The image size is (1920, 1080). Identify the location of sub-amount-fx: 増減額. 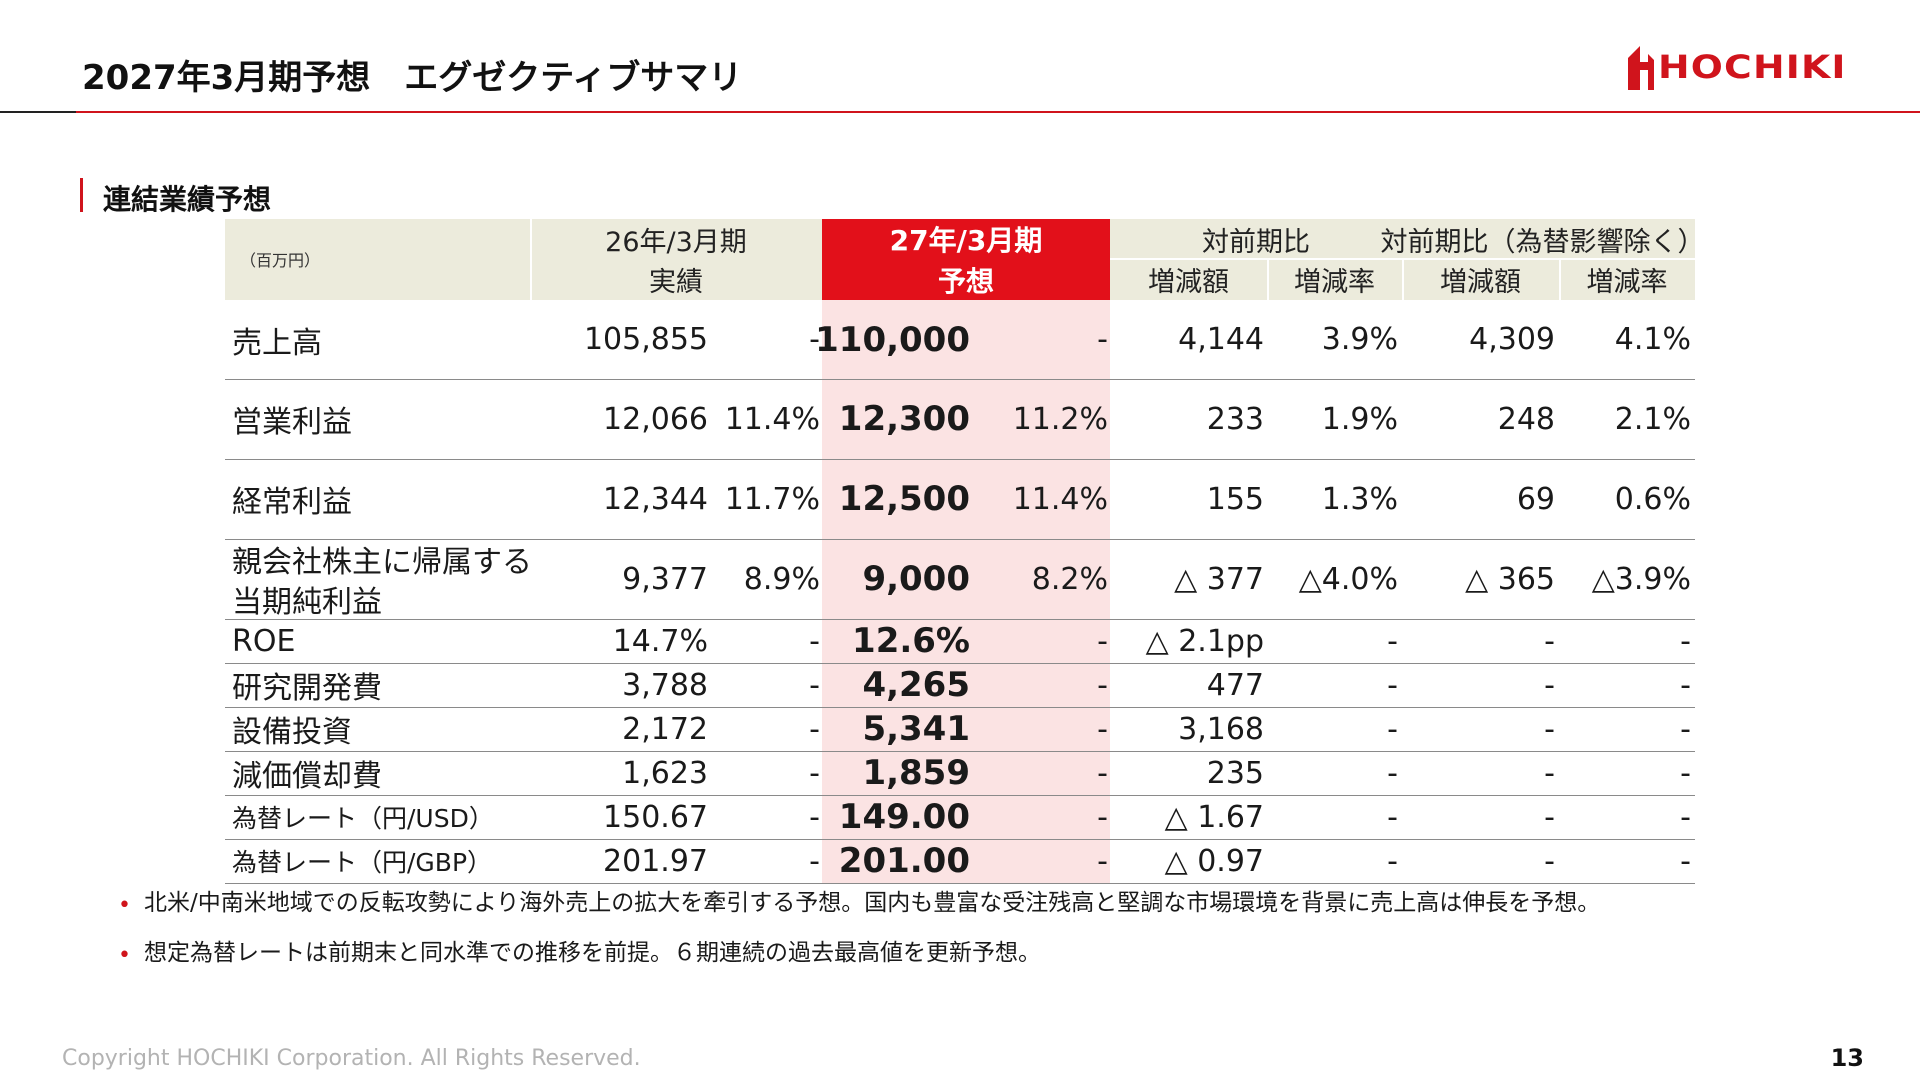
(1480, 282).